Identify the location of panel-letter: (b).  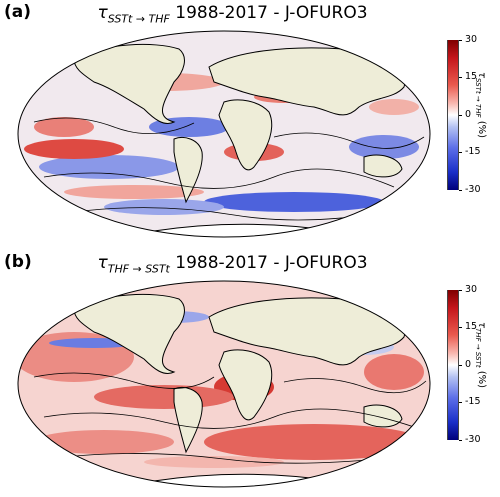
(18, 262).